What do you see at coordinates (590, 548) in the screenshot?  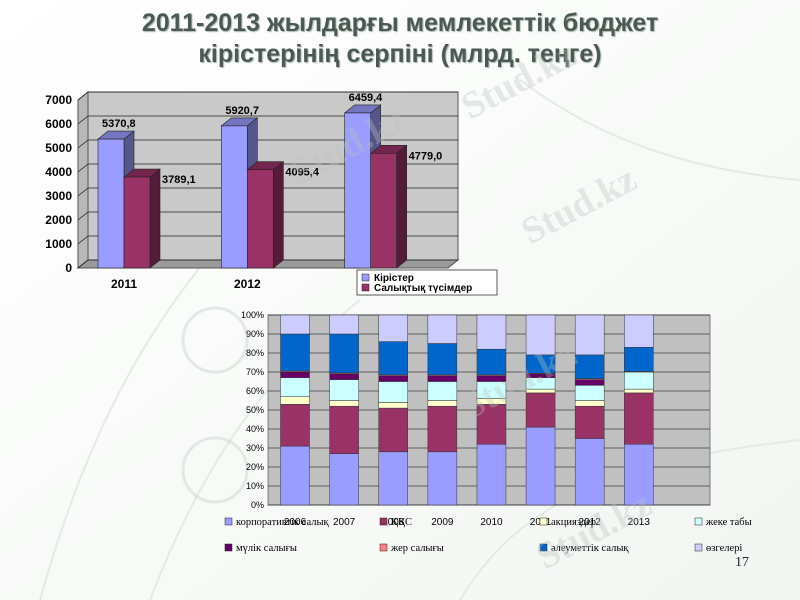 I see `chart2-legend-label: әлеуметтік салық` at bounding box center [590, 548].